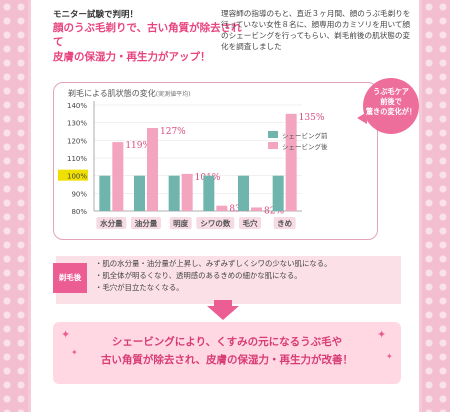 This screenshot has width=450, height=412. Describe the element at coordinates (70, 278) in the screenshot. I see `after-label-badge: 剃毛後` at that location.